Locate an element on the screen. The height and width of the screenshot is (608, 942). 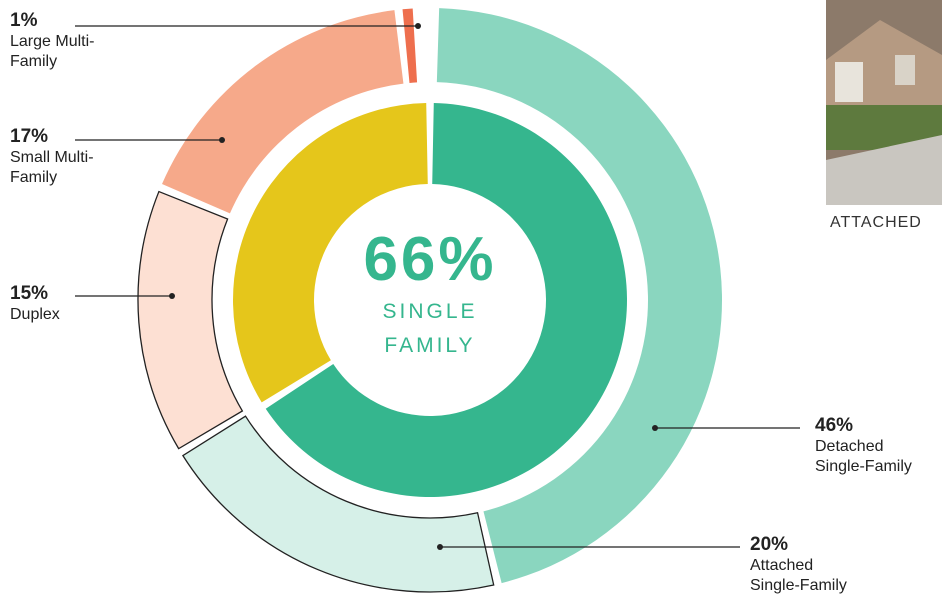
segment-value: 1% is located at coordinates (24, 20).